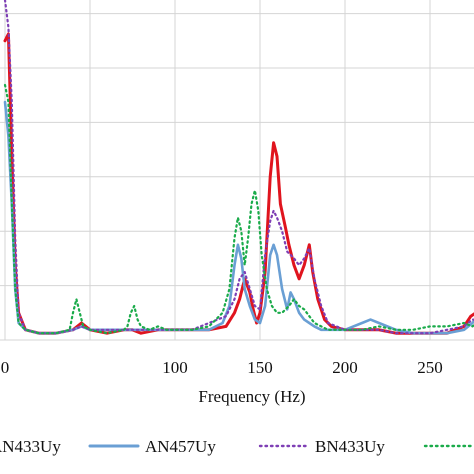 Image resolution: width=474 pixels, height=474 pixels. I want to click on x-tick-label: 250, so click(430, 367).